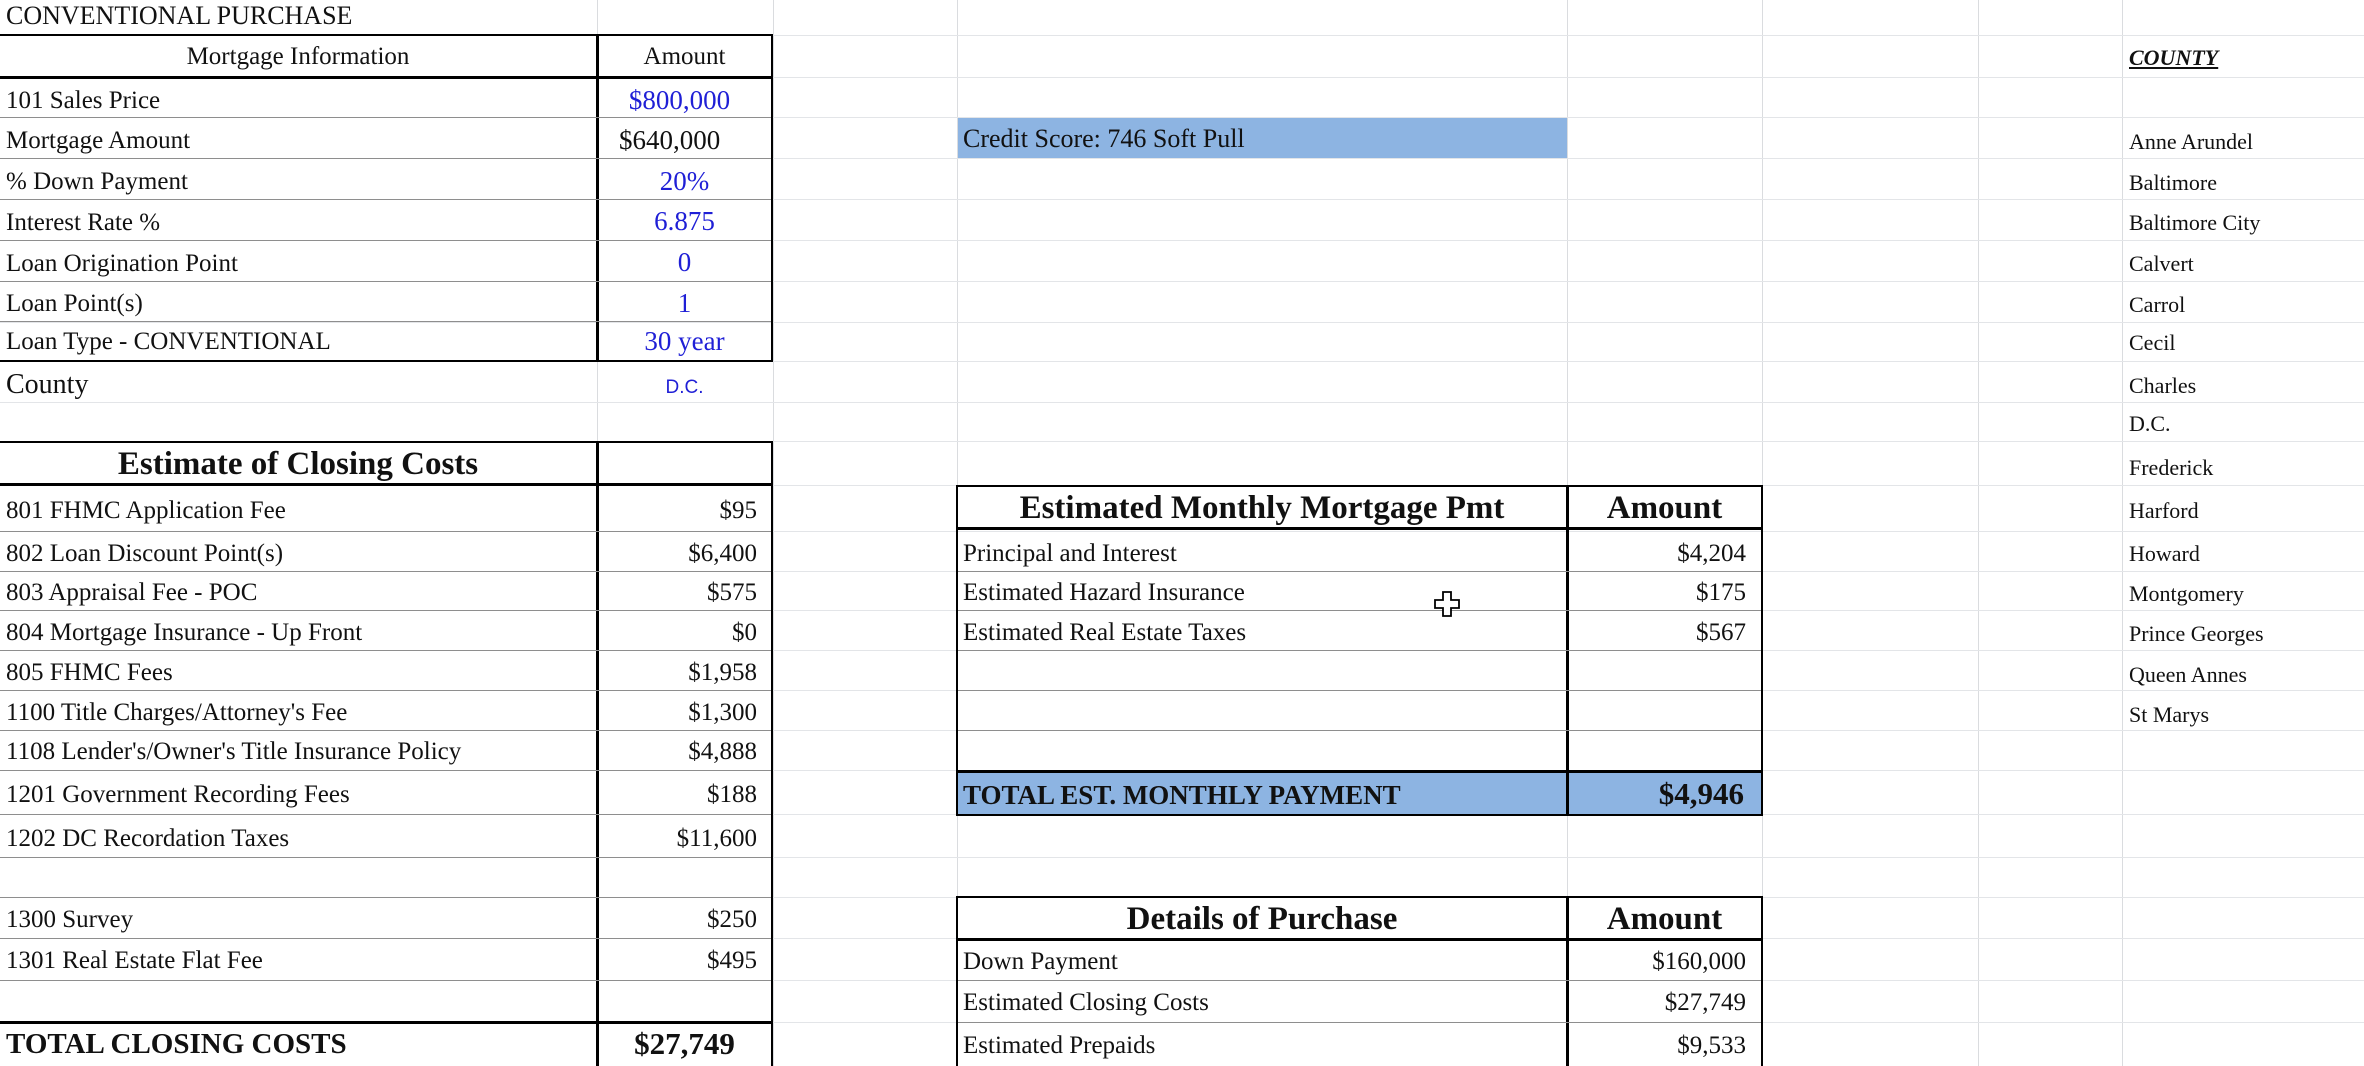 The width and height of the screenshot is (2364, 1066). Describe the element at coordinates (134, 960) in the screenshot. I see `cc-row-1301-label: 1301 Real Estate Flat Fee` at that location.